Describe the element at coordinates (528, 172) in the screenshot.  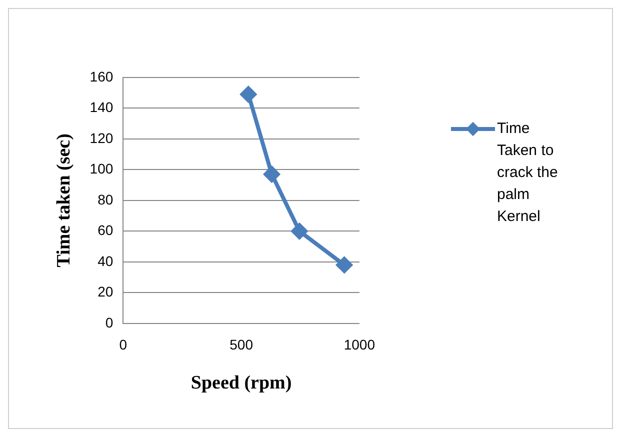
I see `legend-label: Time Taken to crack the palm Kernel` at that location.